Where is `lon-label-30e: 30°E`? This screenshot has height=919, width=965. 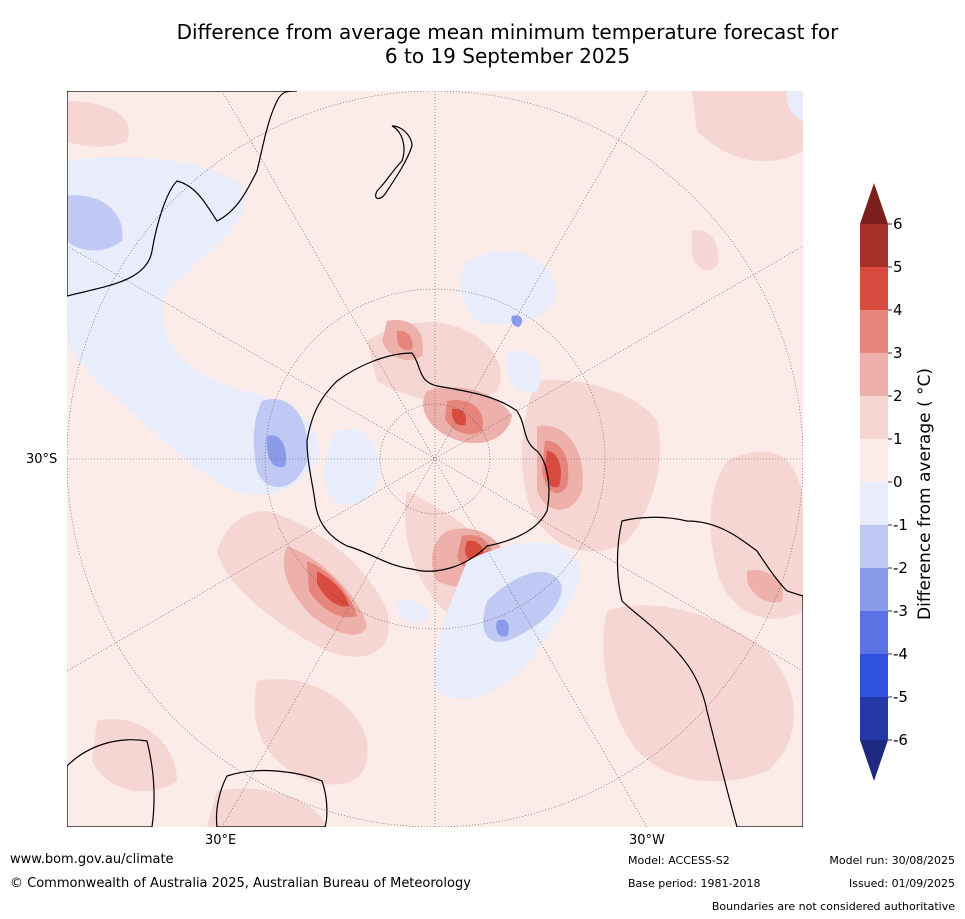
lon-label-30e: 30°E is located at coordinates (221, 840).